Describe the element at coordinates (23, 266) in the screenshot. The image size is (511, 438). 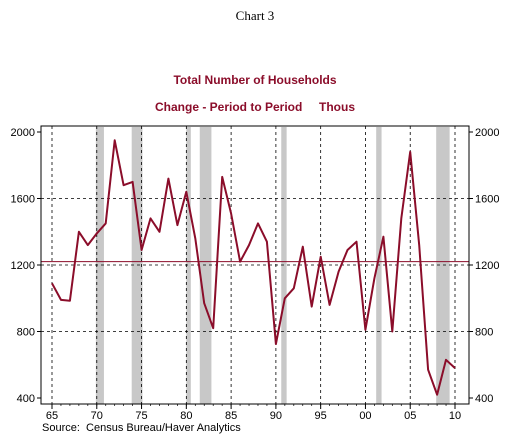
I see `y-tick-label-left: 1200` at that location.